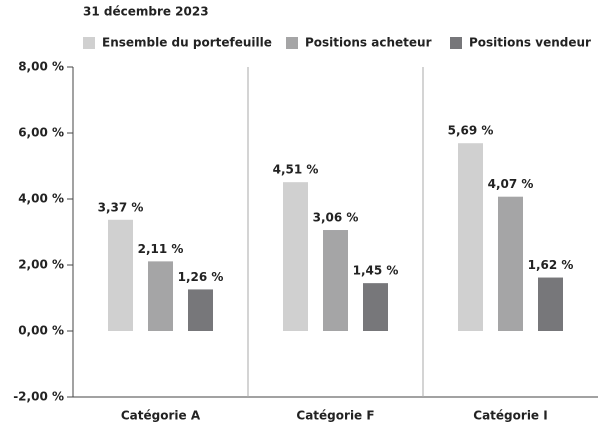  What do you see at coordinates (161, 416) in the screenshot?
I see `x-tick-label: Catégorie A` at bounding box center [161, 416].